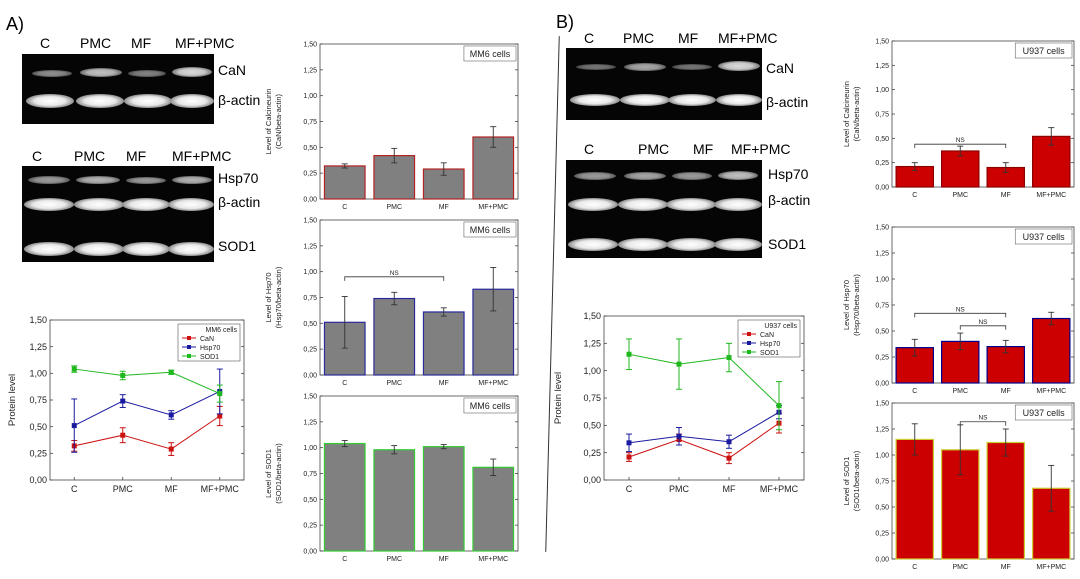  I want to click on legend-title: MM6 cells, so click(221, 330).